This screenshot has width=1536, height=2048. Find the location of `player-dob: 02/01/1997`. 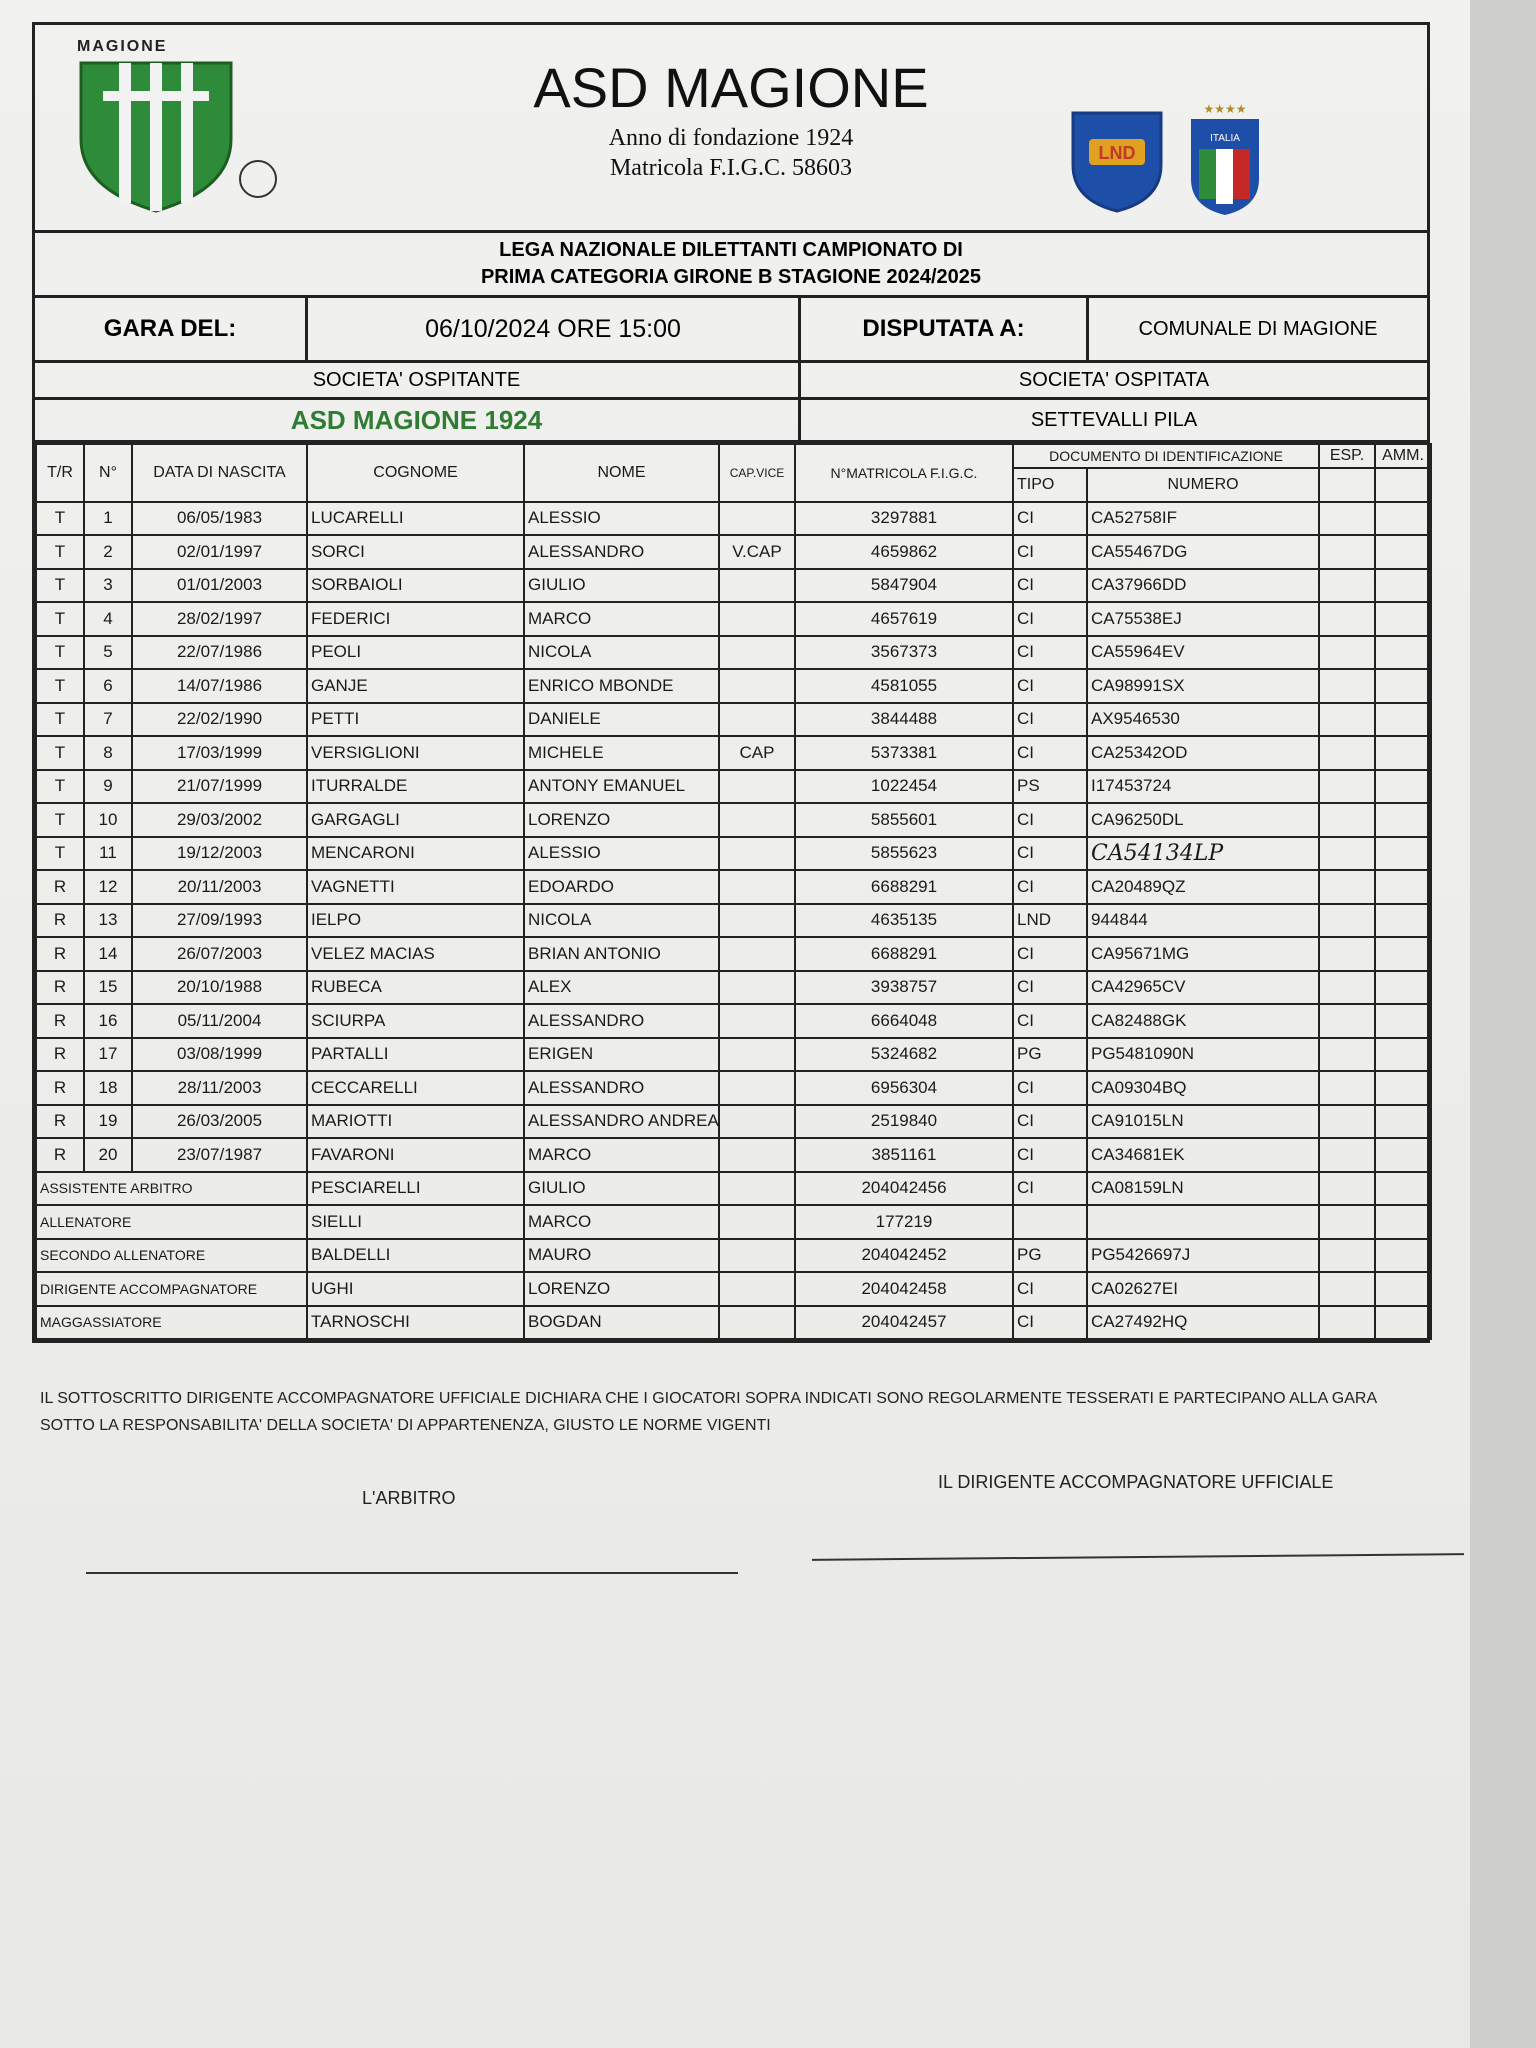

player-dob: 02/01/1997 is located at coordinates (219, 552).